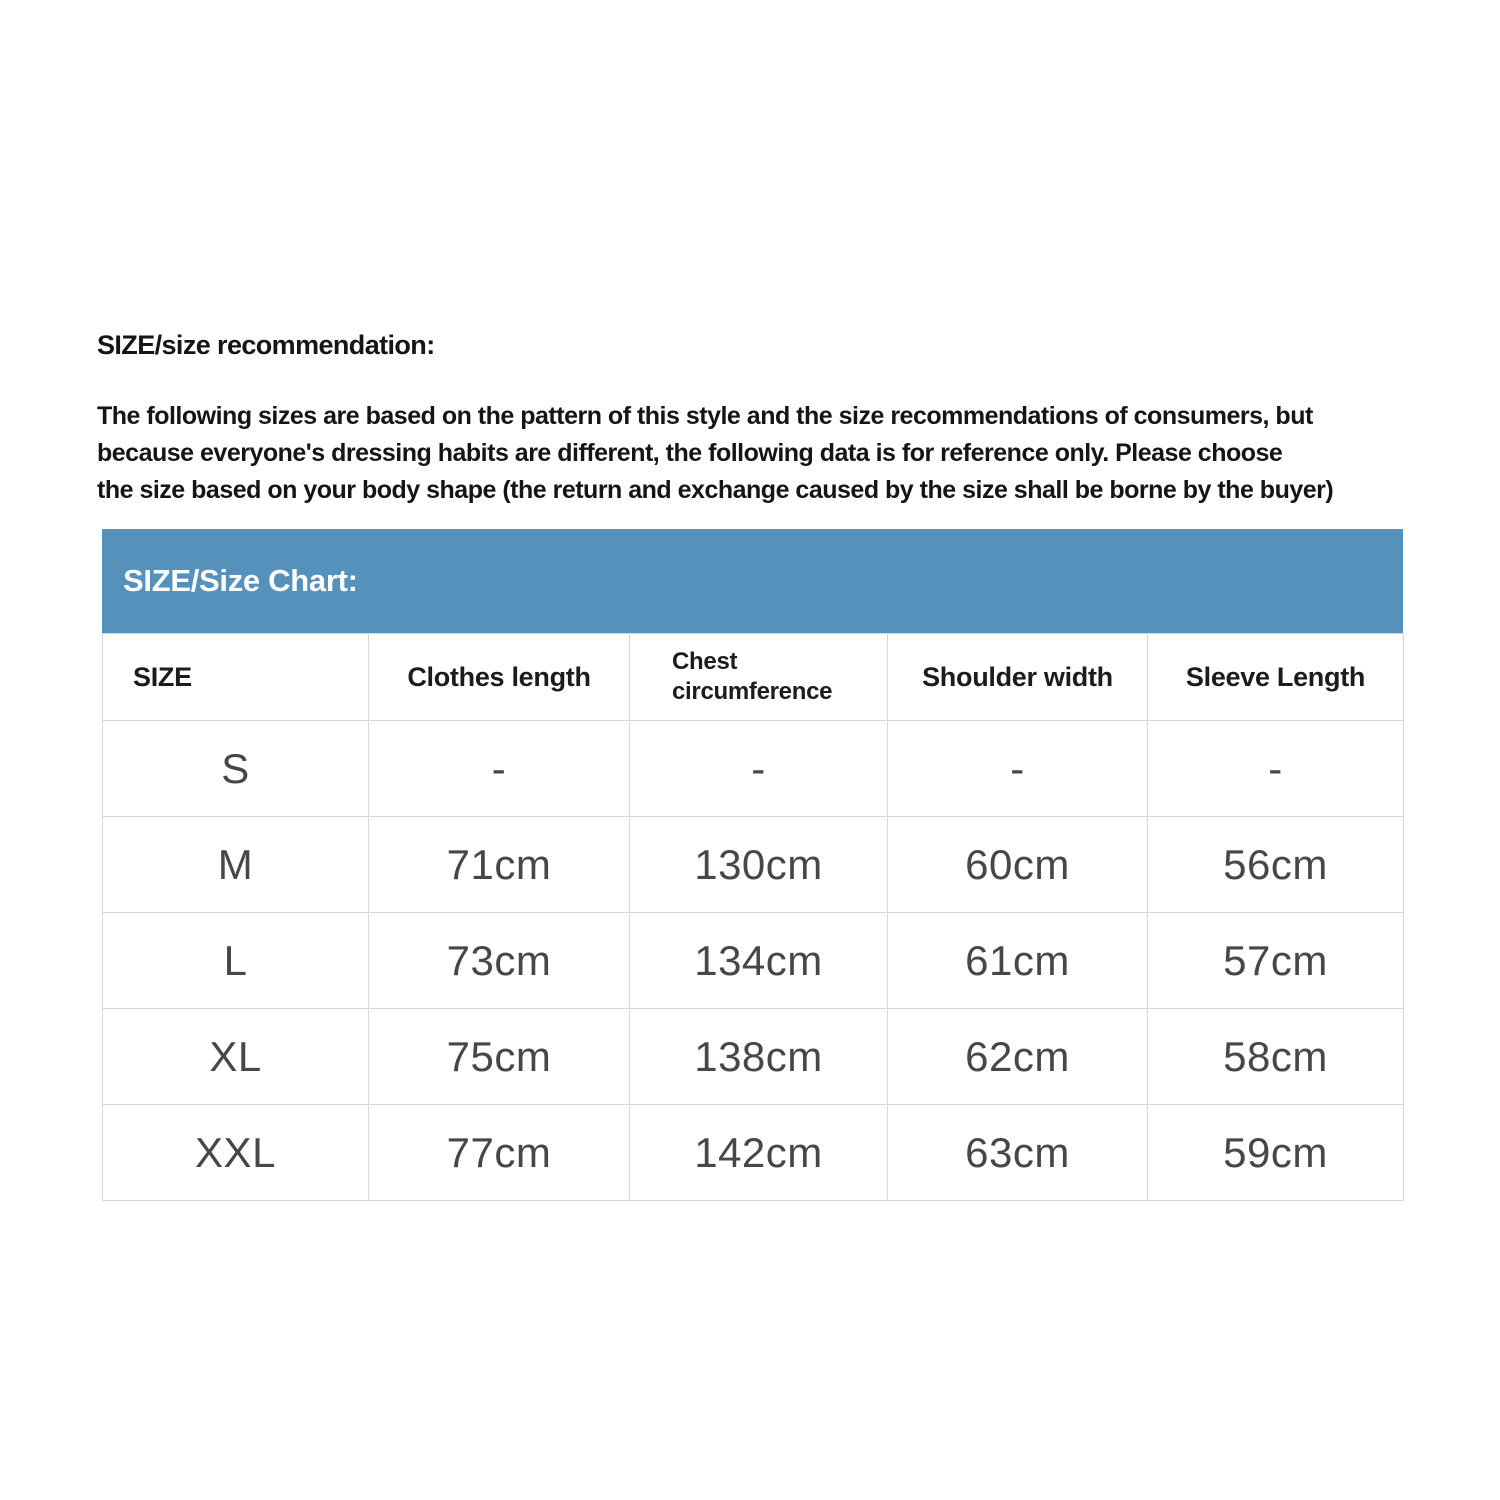  I want to click on shoulder-width-cell: 62cm, so click(1017, 1056).